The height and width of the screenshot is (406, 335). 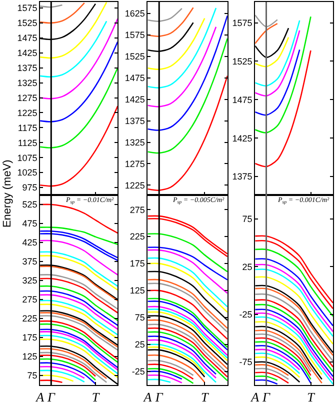 I want to click on y-tick-label: 1625, so click(x=134, y=13).